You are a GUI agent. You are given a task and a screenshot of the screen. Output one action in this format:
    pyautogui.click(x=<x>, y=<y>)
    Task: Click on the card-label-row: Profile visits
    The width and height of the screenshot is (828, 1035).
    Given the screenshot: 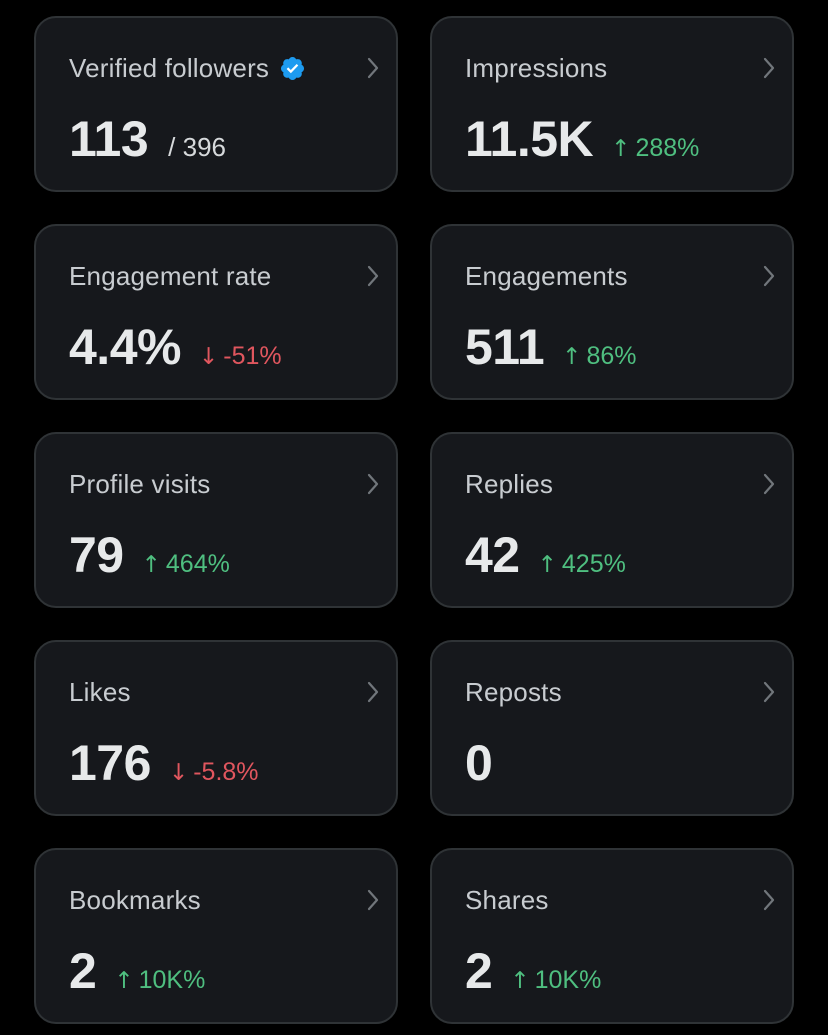 What is the action you would take?
    pyautogui.click(x=140, y=484)
    